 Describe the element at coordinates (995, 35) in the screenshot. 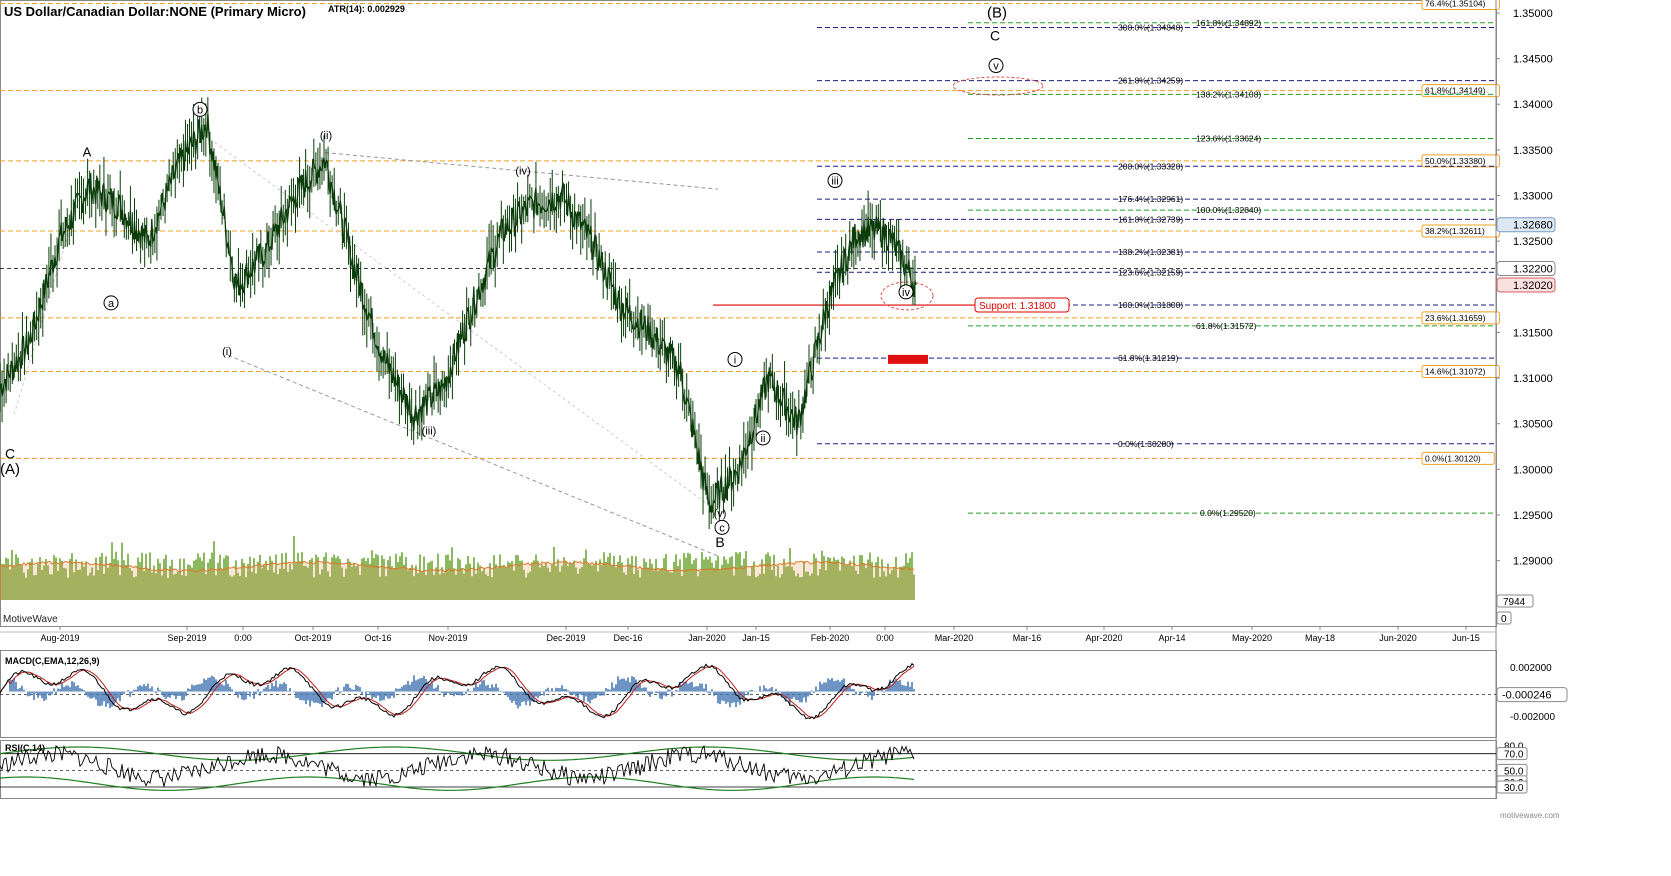

I see `wave-label-C-upper: C` at that location.